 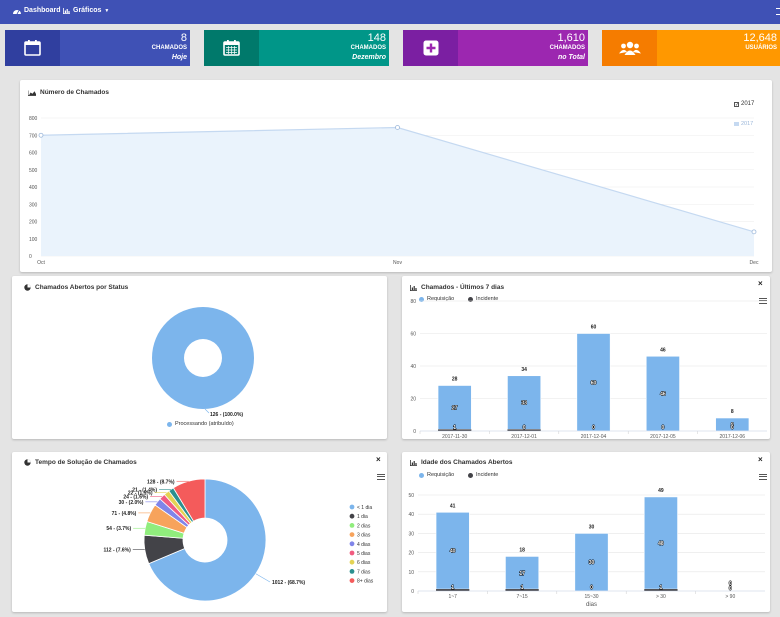 What do you see at coordinates (730, 597) in the screenshot?
I see `x-tick-label: > 90` at bounding box center [730, 597].